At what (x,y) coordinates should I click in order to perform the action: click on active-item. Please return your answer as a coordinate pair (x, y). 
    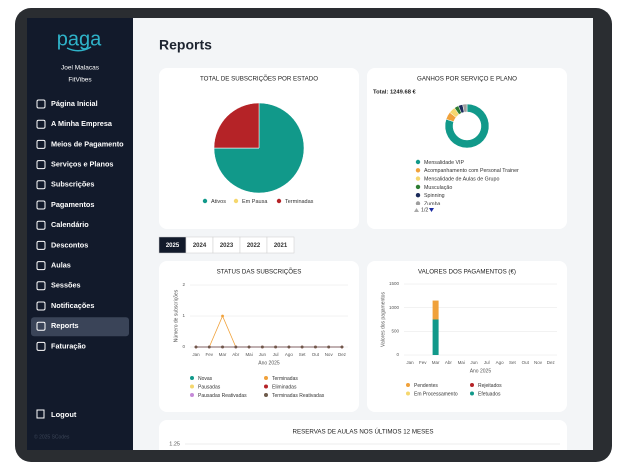
    Looking at the image, I should click on (80, 327).